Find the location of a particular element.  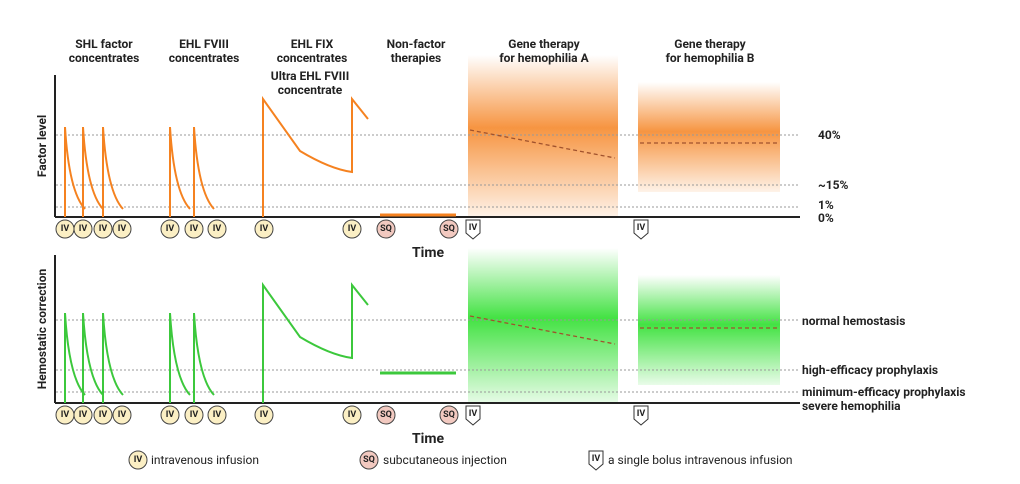

column-header: EHL FVIII is located at coordinates (204, 44).